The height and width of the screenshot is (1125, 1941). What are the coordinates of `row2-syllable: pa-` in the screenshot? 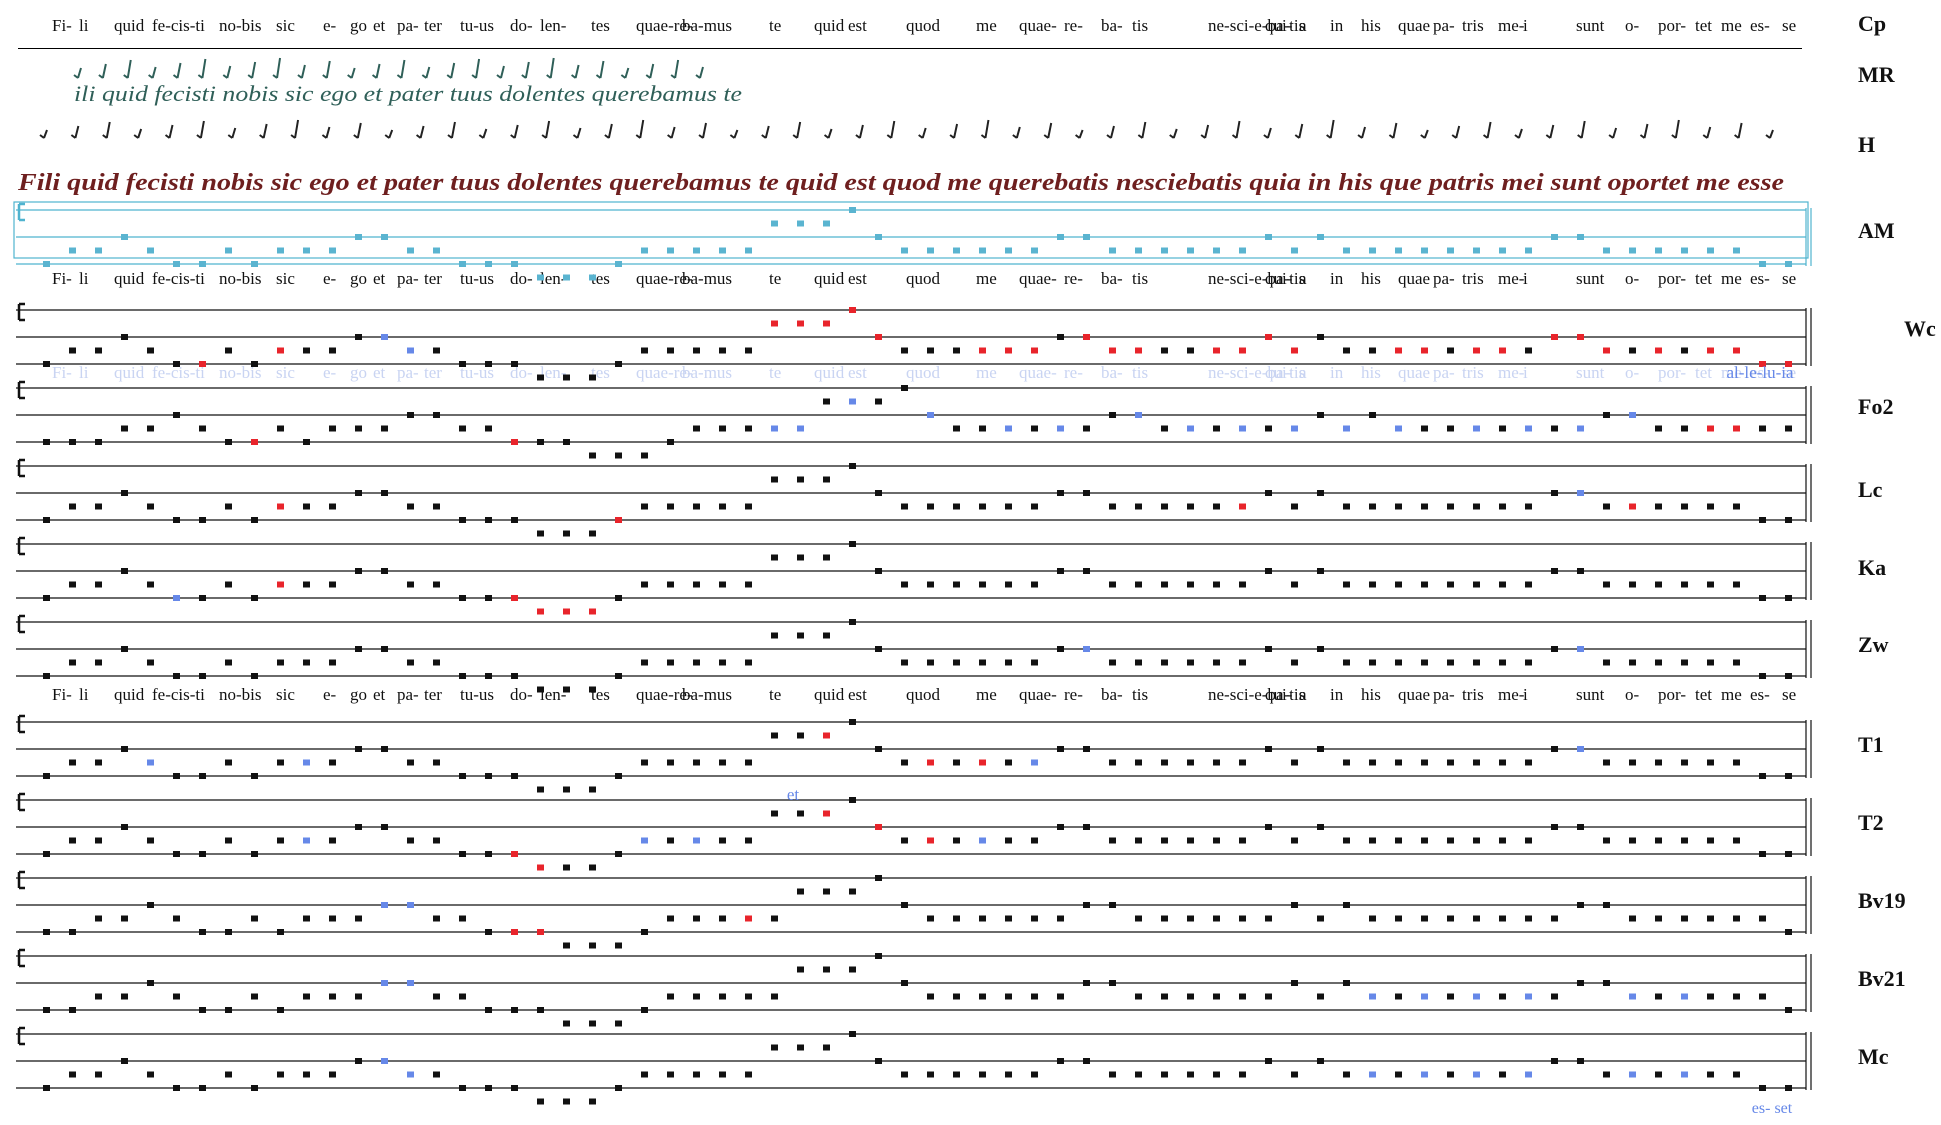 It's located at (1444, 278).